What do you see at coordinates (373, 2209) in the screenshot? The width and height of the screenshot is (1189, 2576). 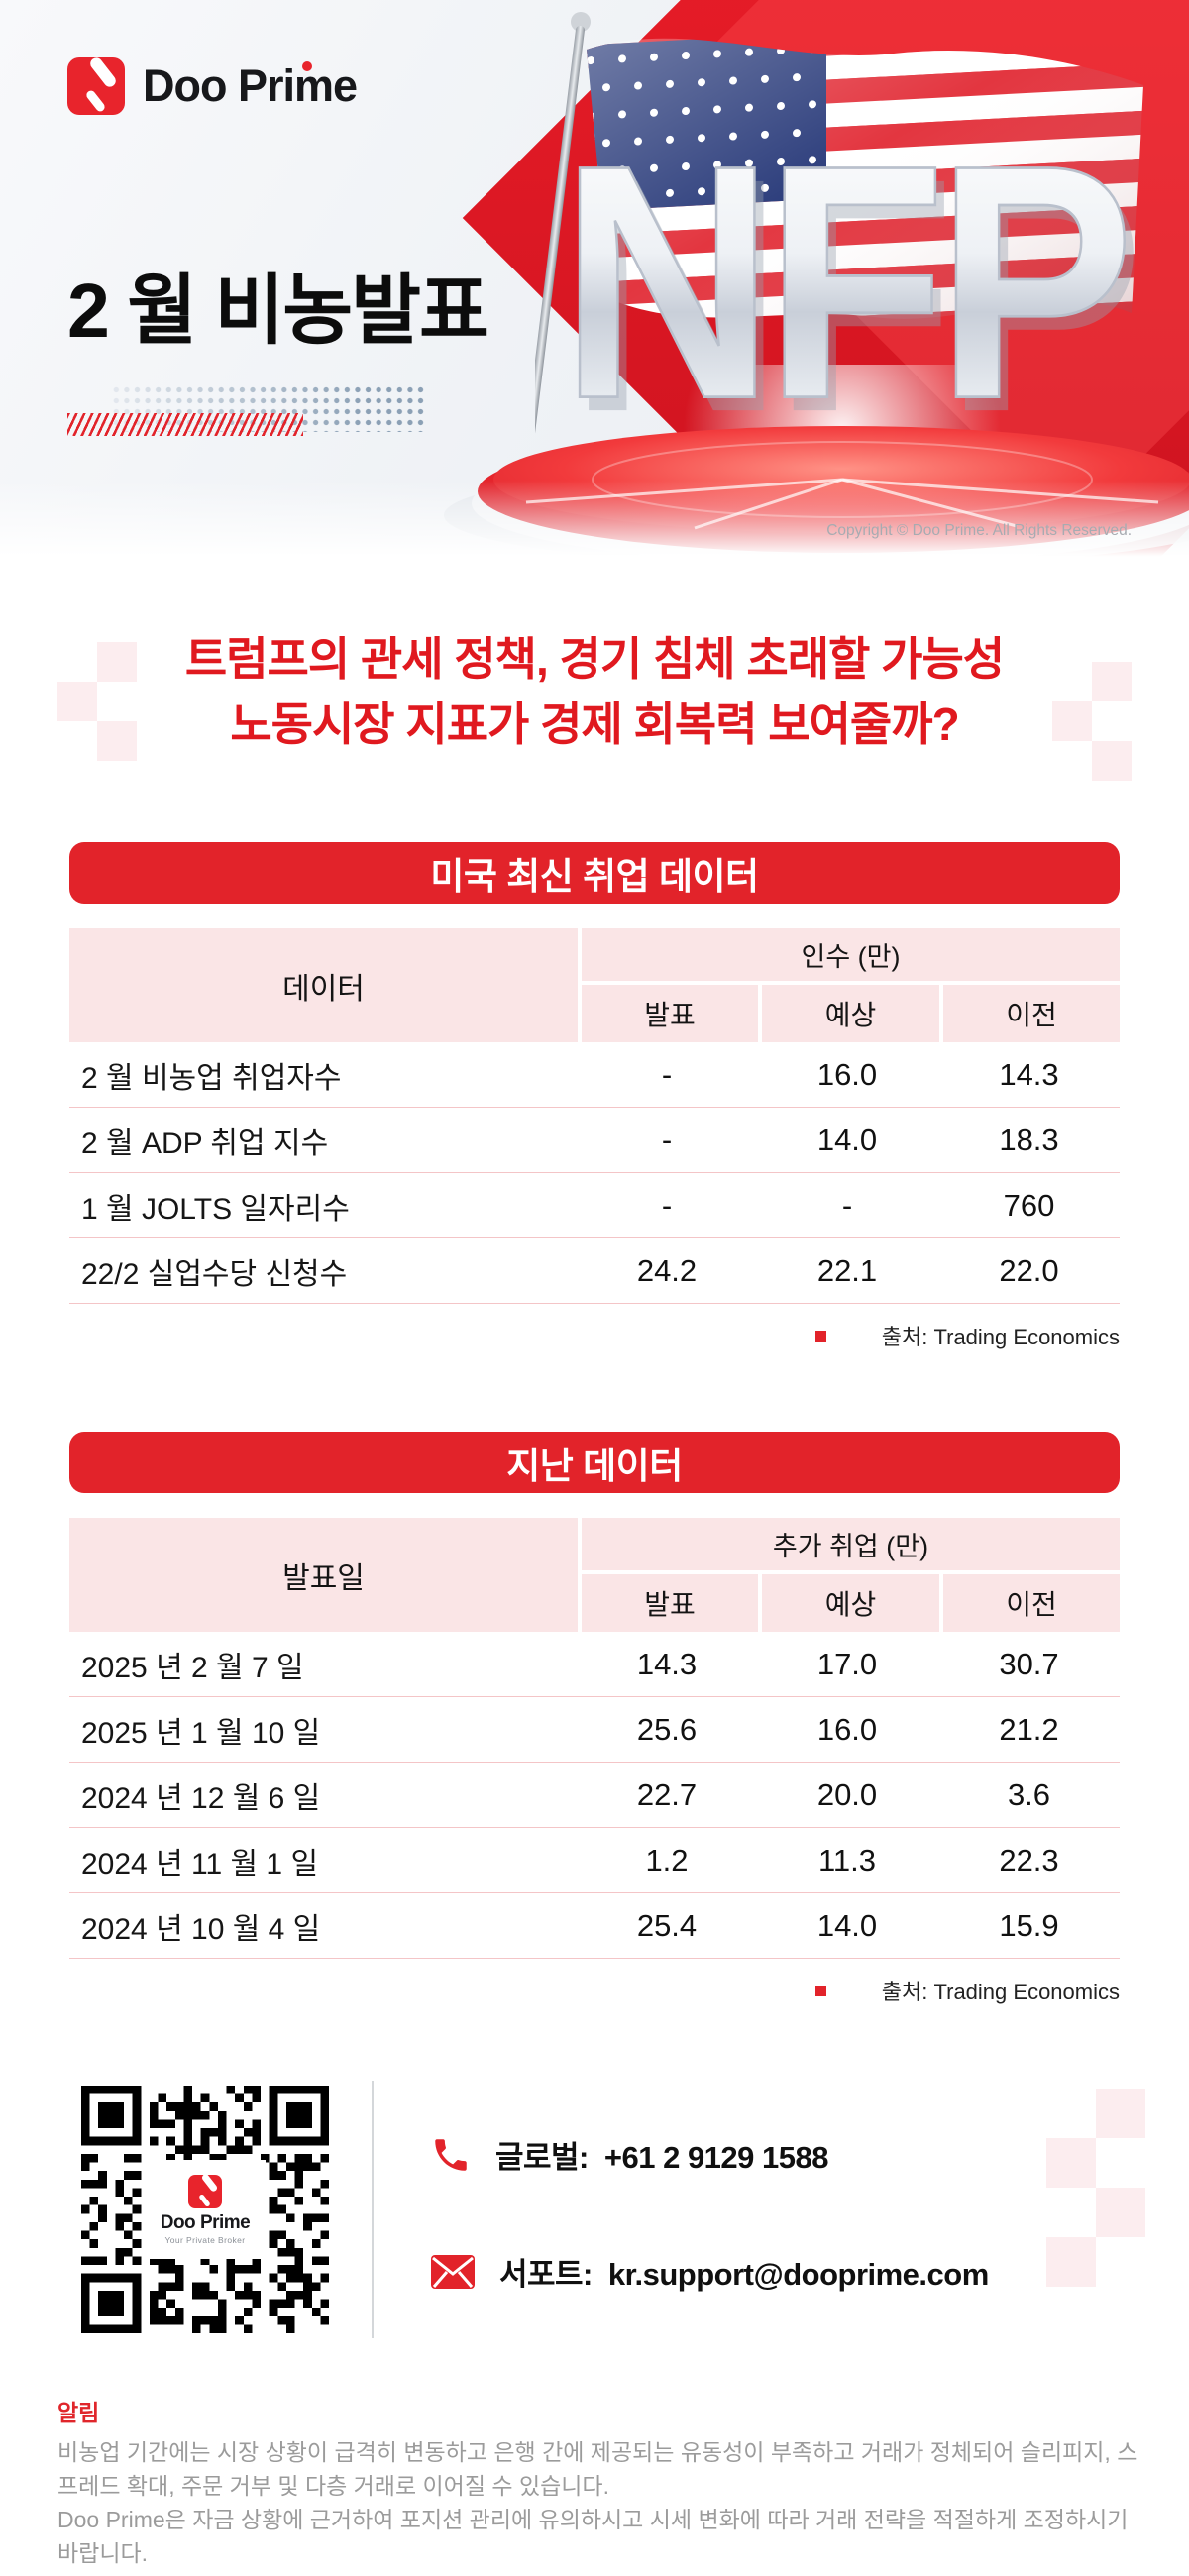 I see `vertical-divider` at bounding box center [373, 2209].